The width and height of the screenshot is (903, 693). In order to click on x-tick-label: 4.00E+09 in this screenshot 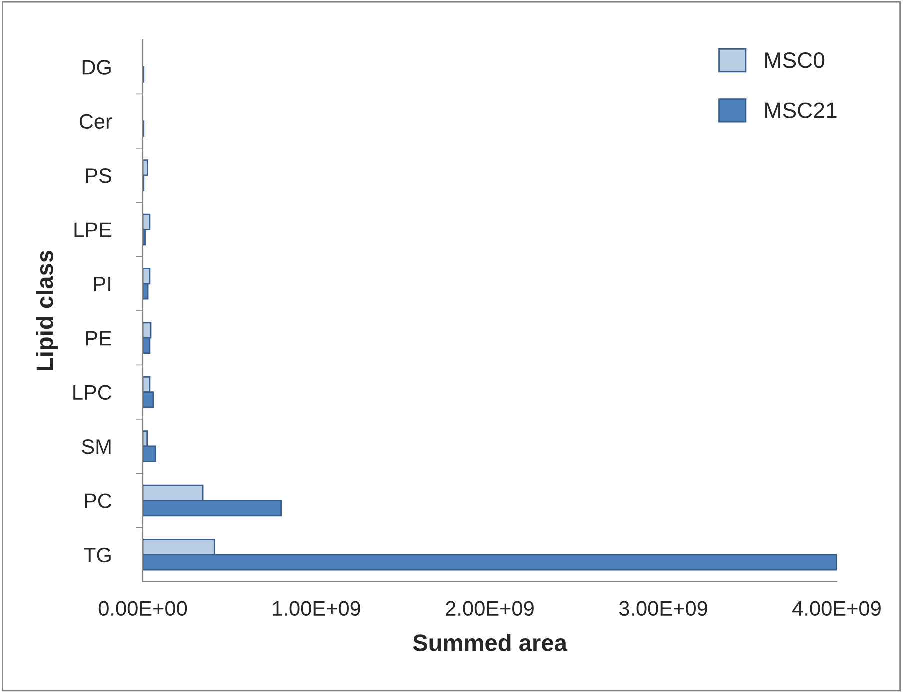, I will do `click(836, 608)`.